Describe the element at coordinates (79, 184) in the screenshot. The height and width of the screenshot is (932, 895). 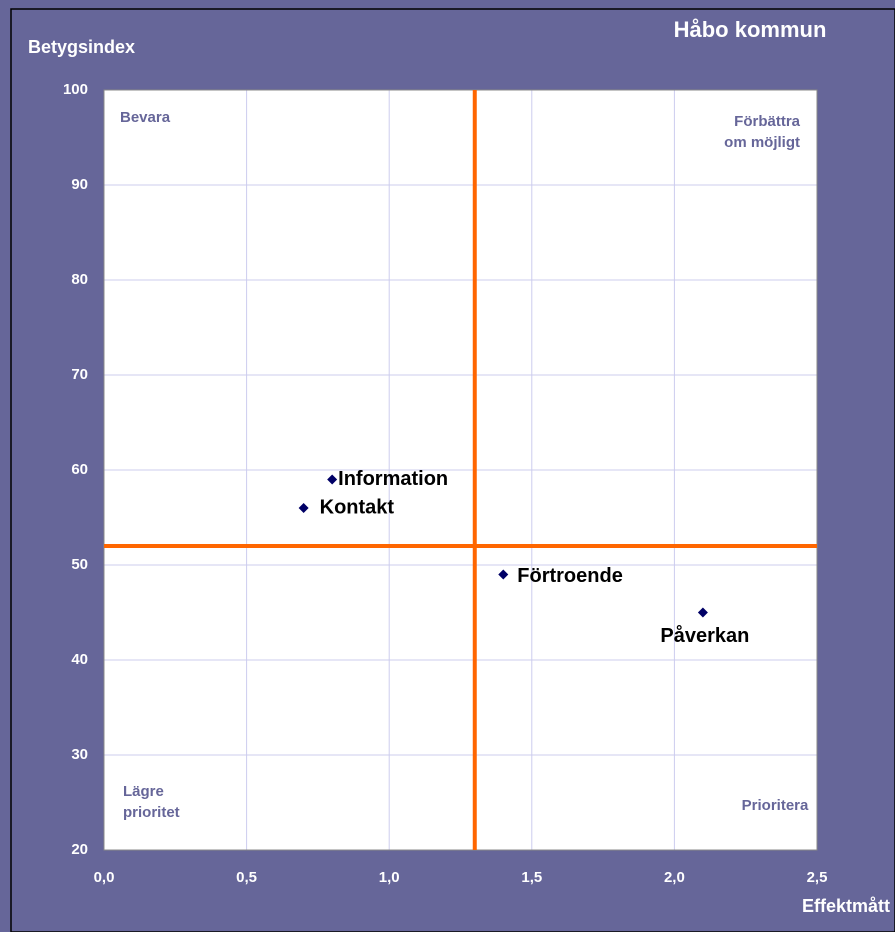
I see `y-tick-label: 90` at that location.